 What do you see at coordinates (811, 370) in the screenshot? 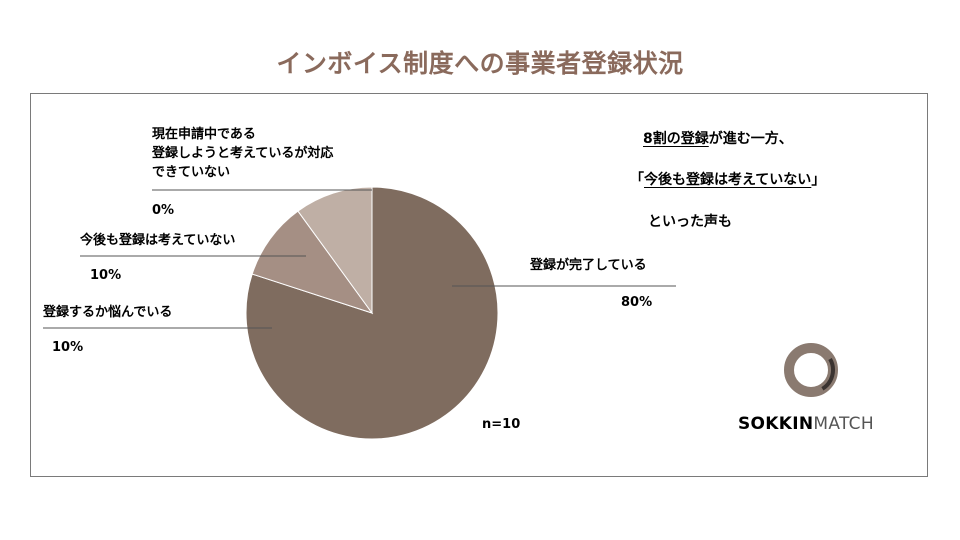
I see `sokkin-logo-icon` at bounding box center [811, 370].